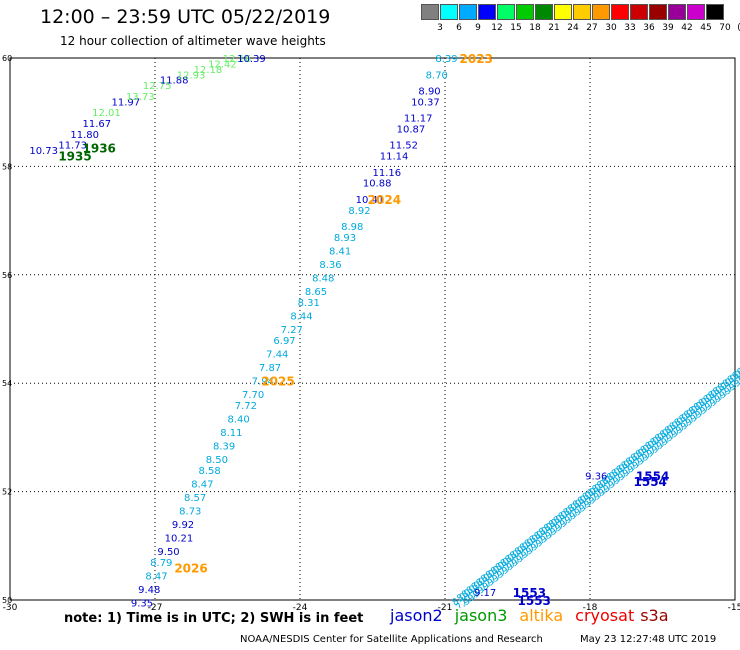  What do you see at coordinates (359, 211) in the screenshot?
I see `wave-height-value: 8.92` at bounding box center [359, 211].